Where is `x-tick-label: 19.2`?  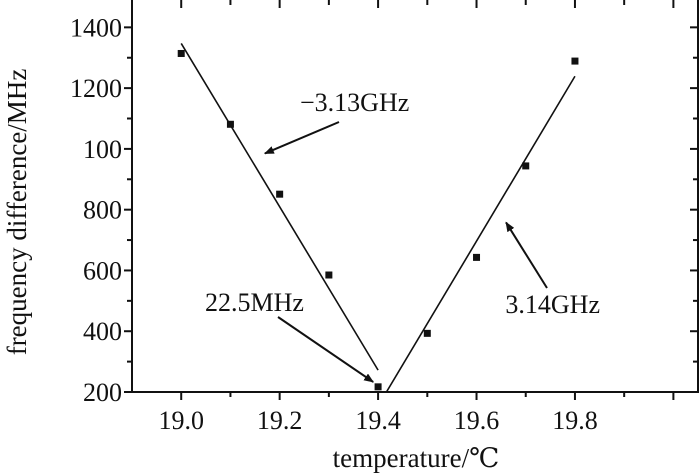 x-tick-label: 19.2 is located at coordinates (280, 420).